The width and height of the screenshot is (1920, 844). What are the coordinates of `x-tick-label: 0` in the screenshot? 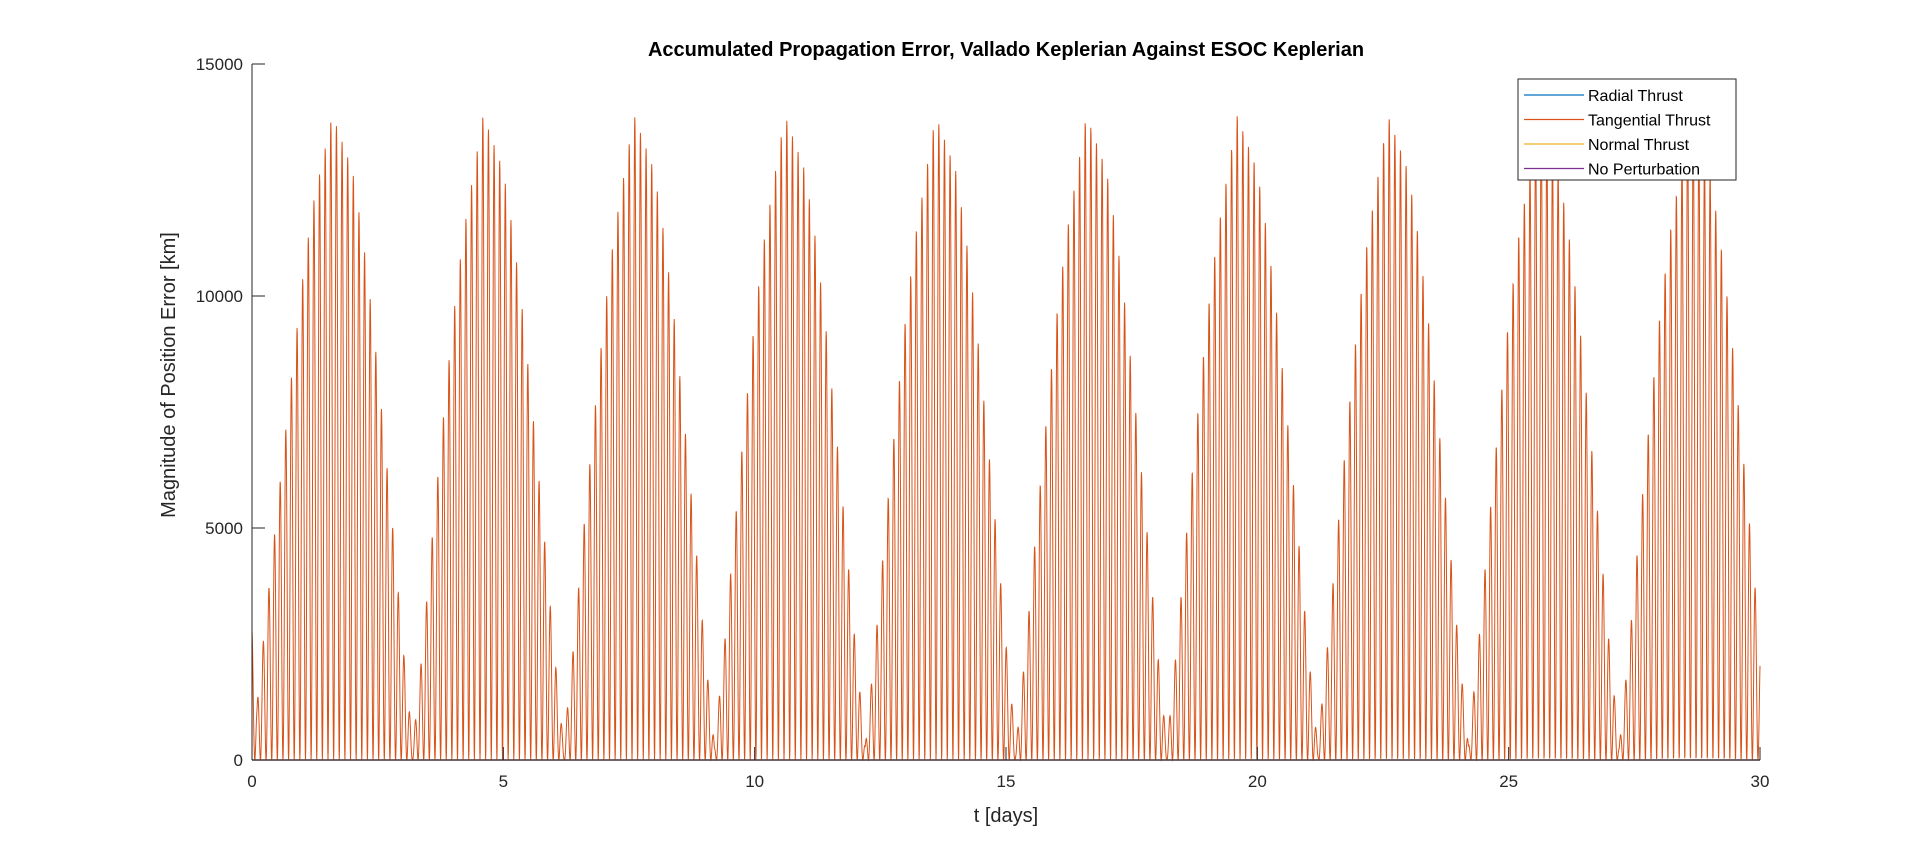 It's located at (251, 781).